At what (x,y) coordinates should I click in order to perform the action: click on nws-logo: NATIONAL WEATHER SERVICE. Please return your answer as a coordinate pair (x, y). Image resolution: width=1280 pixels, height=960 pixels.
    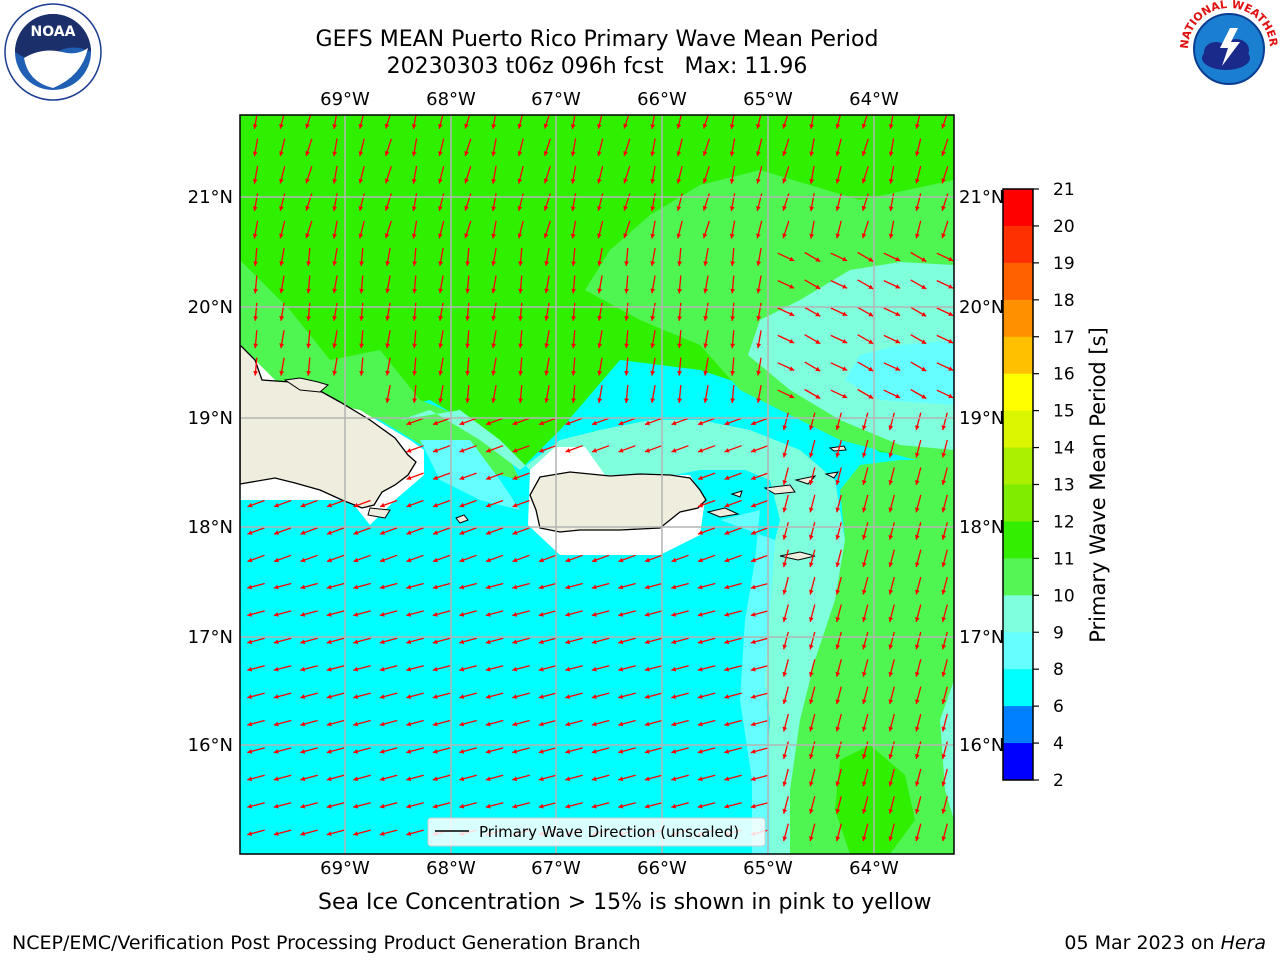
    Looking at the image, I should click on (1229, 48).